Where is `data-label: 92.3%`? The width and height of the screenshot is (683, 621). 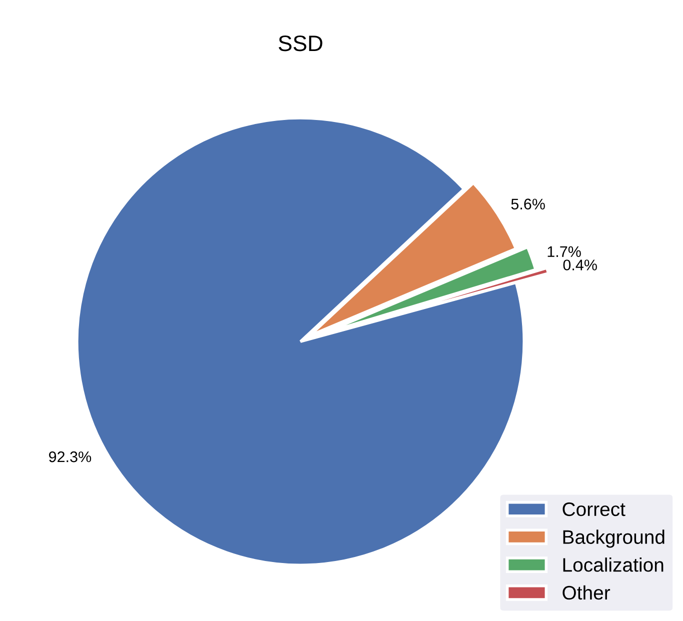
data-label: 92.3% is located at coordinates (70, 456).